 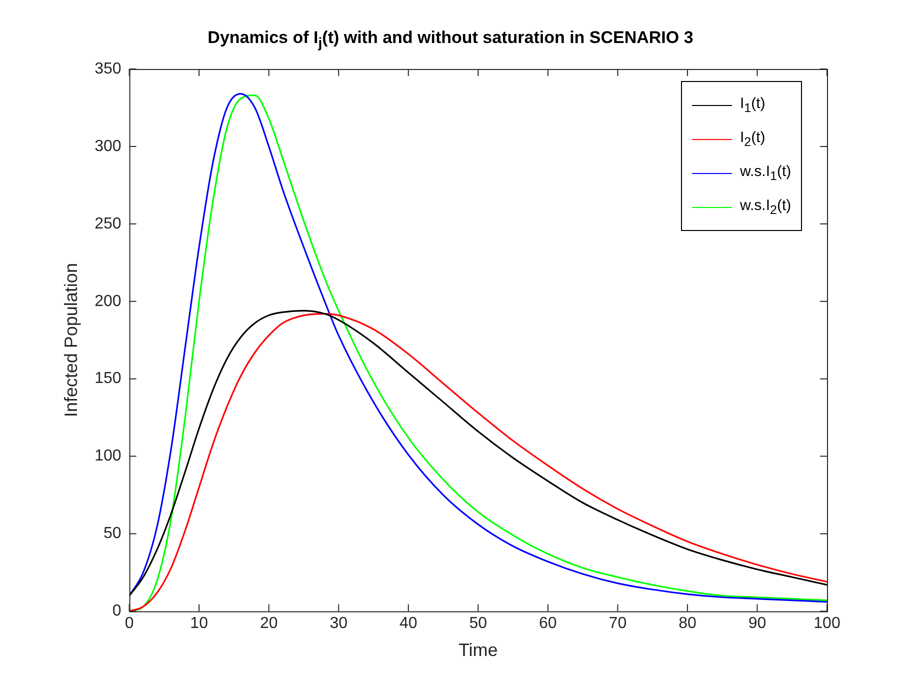 I want to click on x-tick-label: 10, so click(x=199, y=623).